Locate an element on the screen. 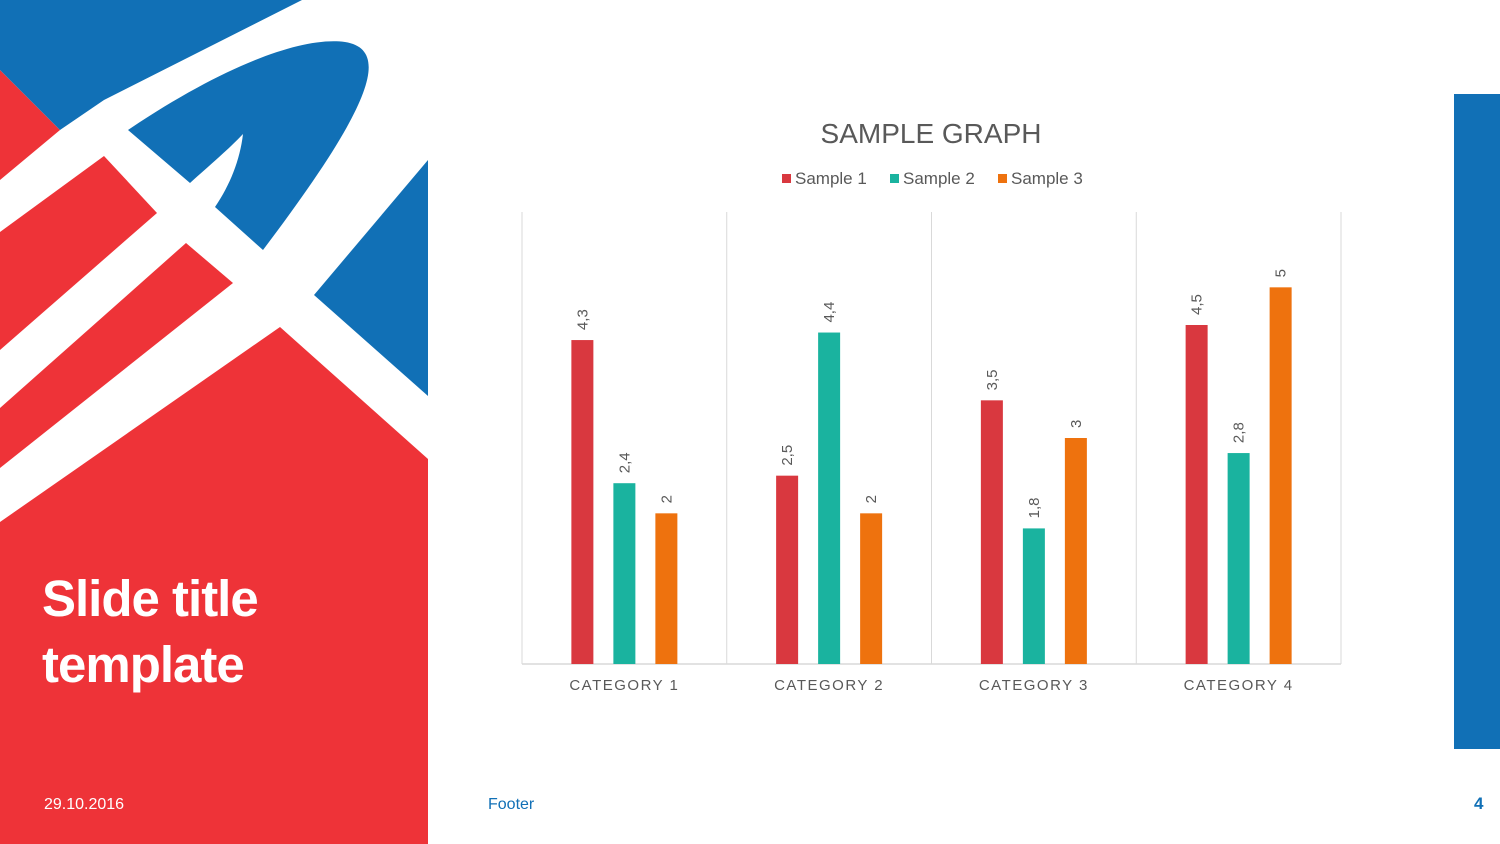 This screenshot has width=1500, height=844. data-label-sample-3-category-2: 2 is located at coordinates (871, 499).